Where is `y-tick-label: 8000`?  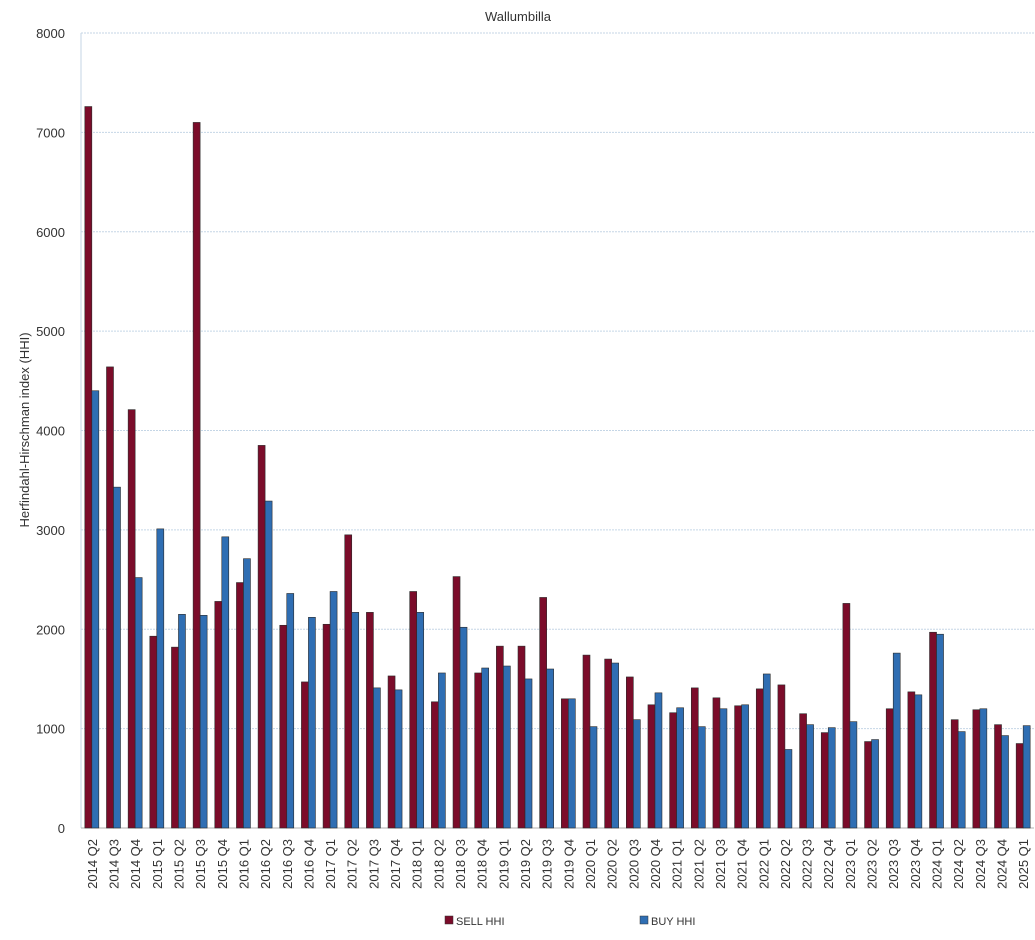 y-tick-label: 8000 is located at coordinates (50, 33).